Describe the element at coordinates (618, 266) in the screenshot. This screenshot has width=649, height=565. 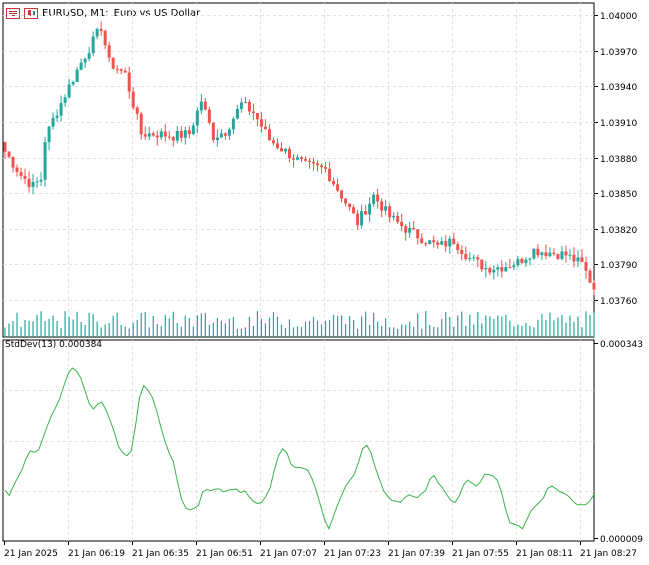
I see `price-tick-label: 1.03790` at that location.